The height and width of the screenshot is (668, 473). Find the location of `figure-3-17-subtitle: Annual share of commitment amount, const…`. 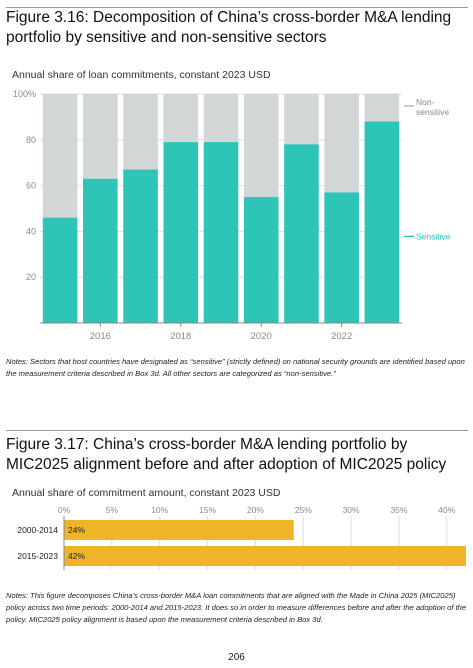

figure-3-17-subtitle: Annual share of commitment amount, const… is located at coordinates (146, 493).